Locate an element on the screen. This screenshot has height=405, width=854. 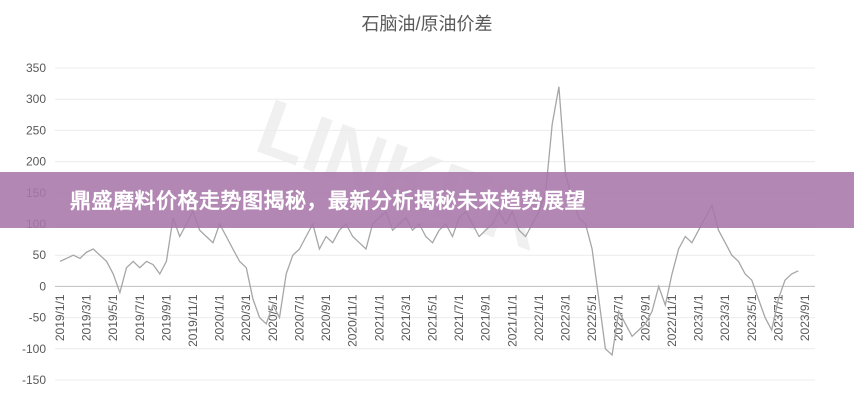
banner: 鼎盛磨料价格走势图揭秘，最新分析揭秘未来趋势展望 is located at coordinates (427, 200).